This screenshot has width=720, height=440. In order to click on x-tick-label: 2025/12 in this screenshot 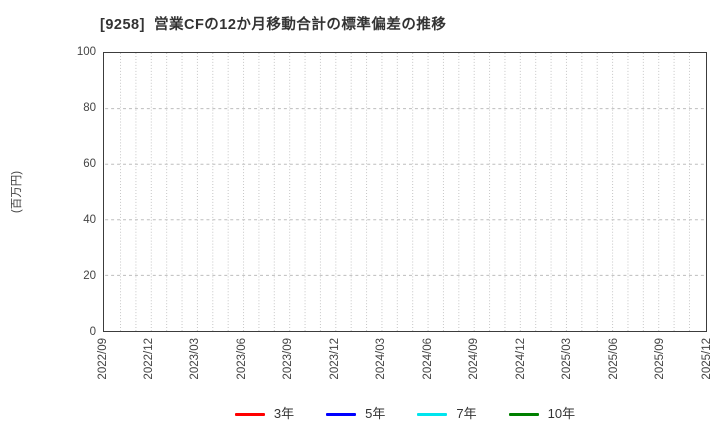, I will do `click(706, 359)`.